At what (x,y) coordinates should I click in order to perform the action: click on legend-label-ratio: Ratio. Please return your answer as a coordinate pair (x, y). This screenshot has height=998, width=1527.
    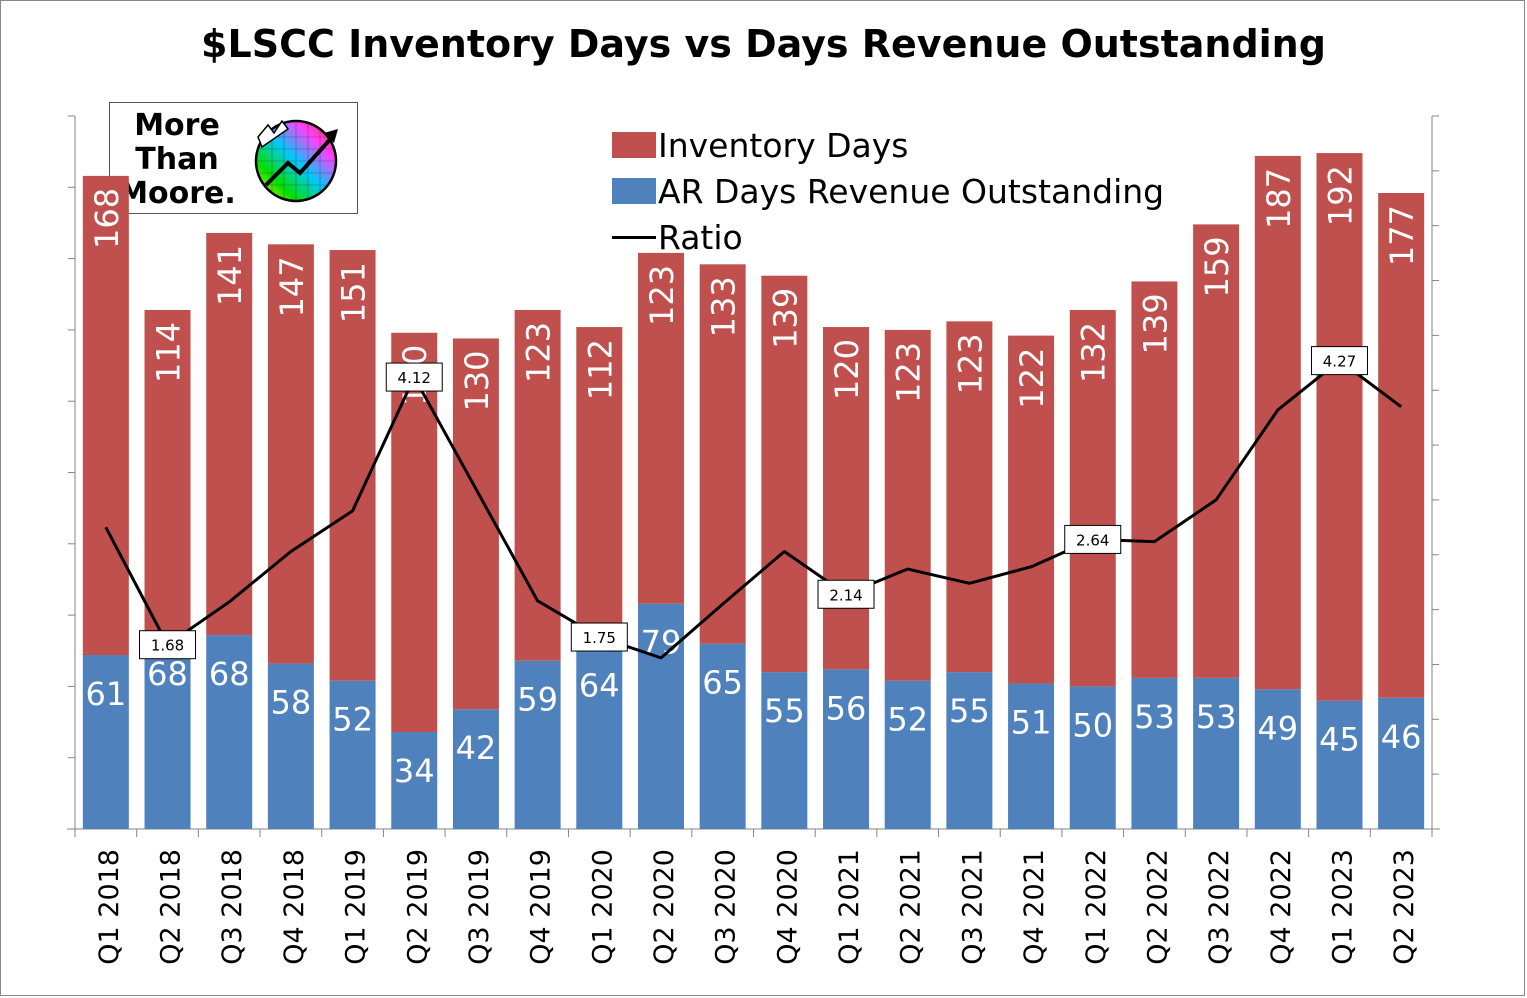
    Looking at the image, I should click on (700, 237).